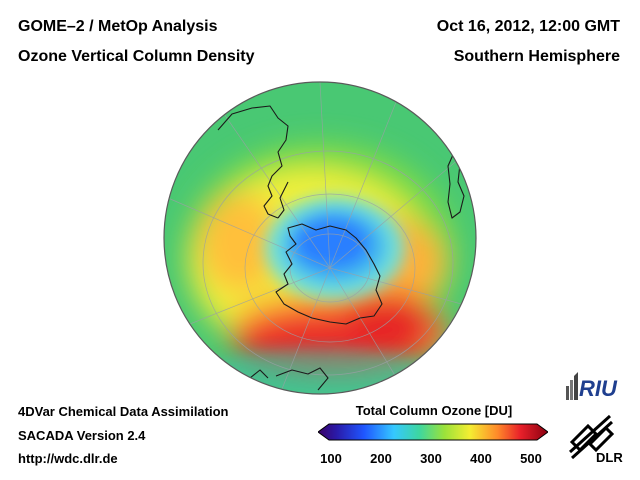 Image resolution: width=640 pixels, height=480 pixels. What do you see at coordinates (536, 56) in the screenshot?
I see `title-region: Southern Hemisphere` at bounding box center [536, 56].